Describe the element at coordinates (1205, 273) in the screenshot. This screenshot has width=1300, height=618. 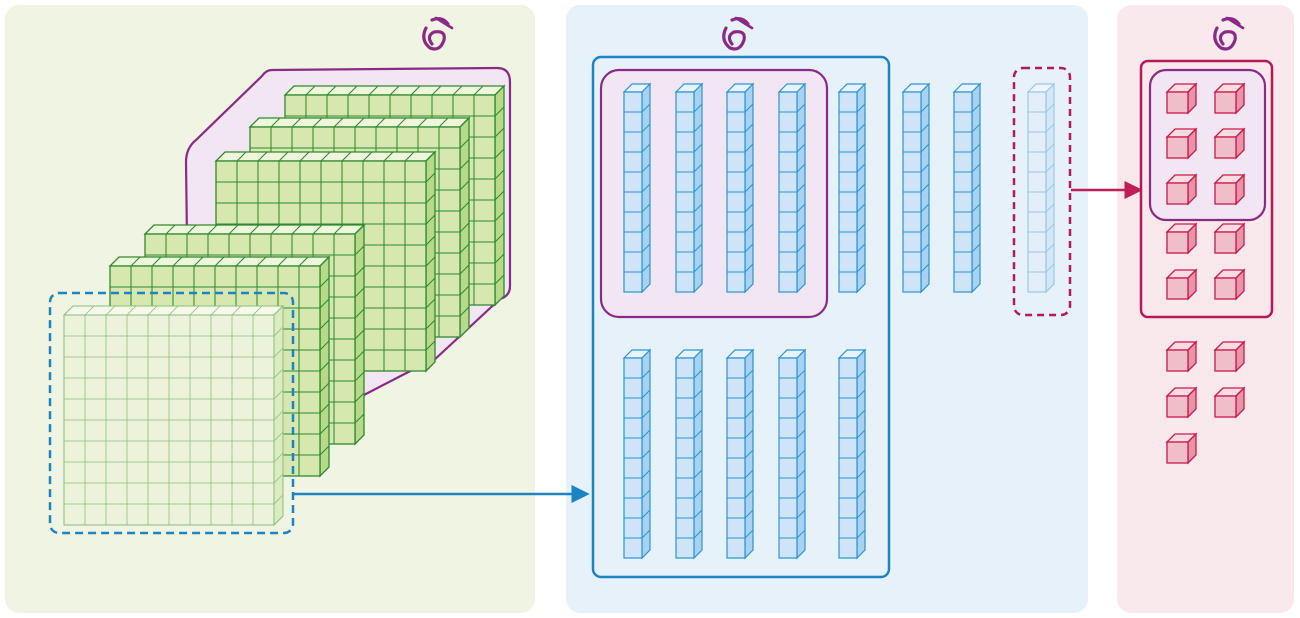
I see `element-cubes` at that location.